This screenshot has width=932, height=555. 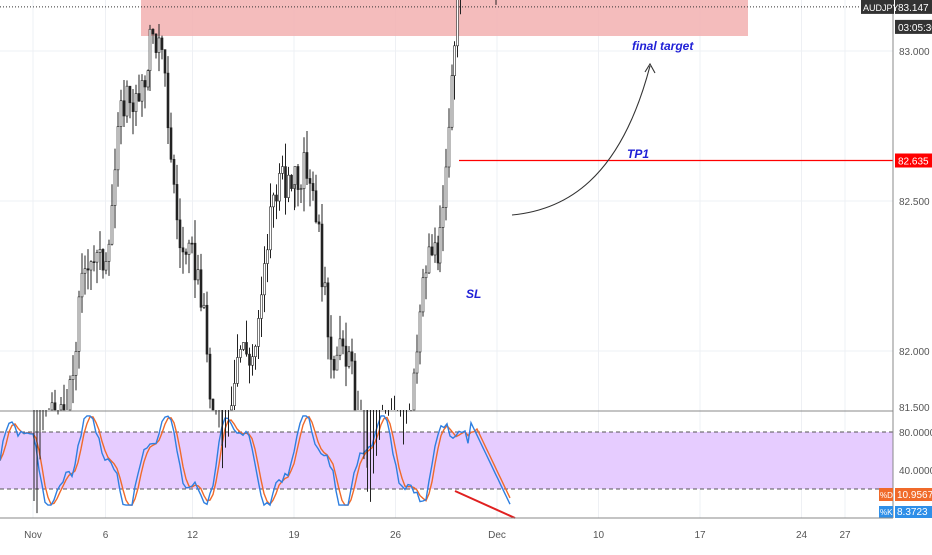 I want to click on price-axis-bg, so click(x=912, y=275).